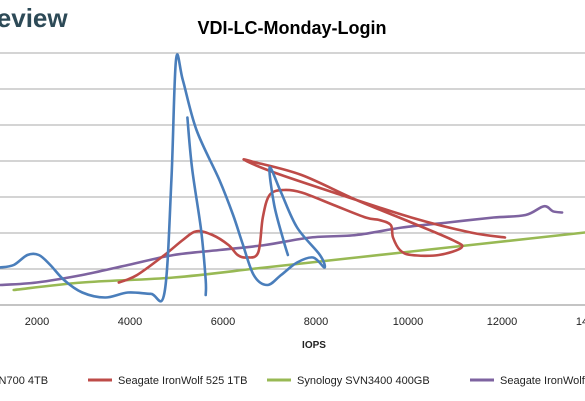 This screenshot has height=401, width=585. Describe the element at coordinates (363, 381) in the screenshot. I see `legend-label: Synology SVN3400 400GB` at that location.